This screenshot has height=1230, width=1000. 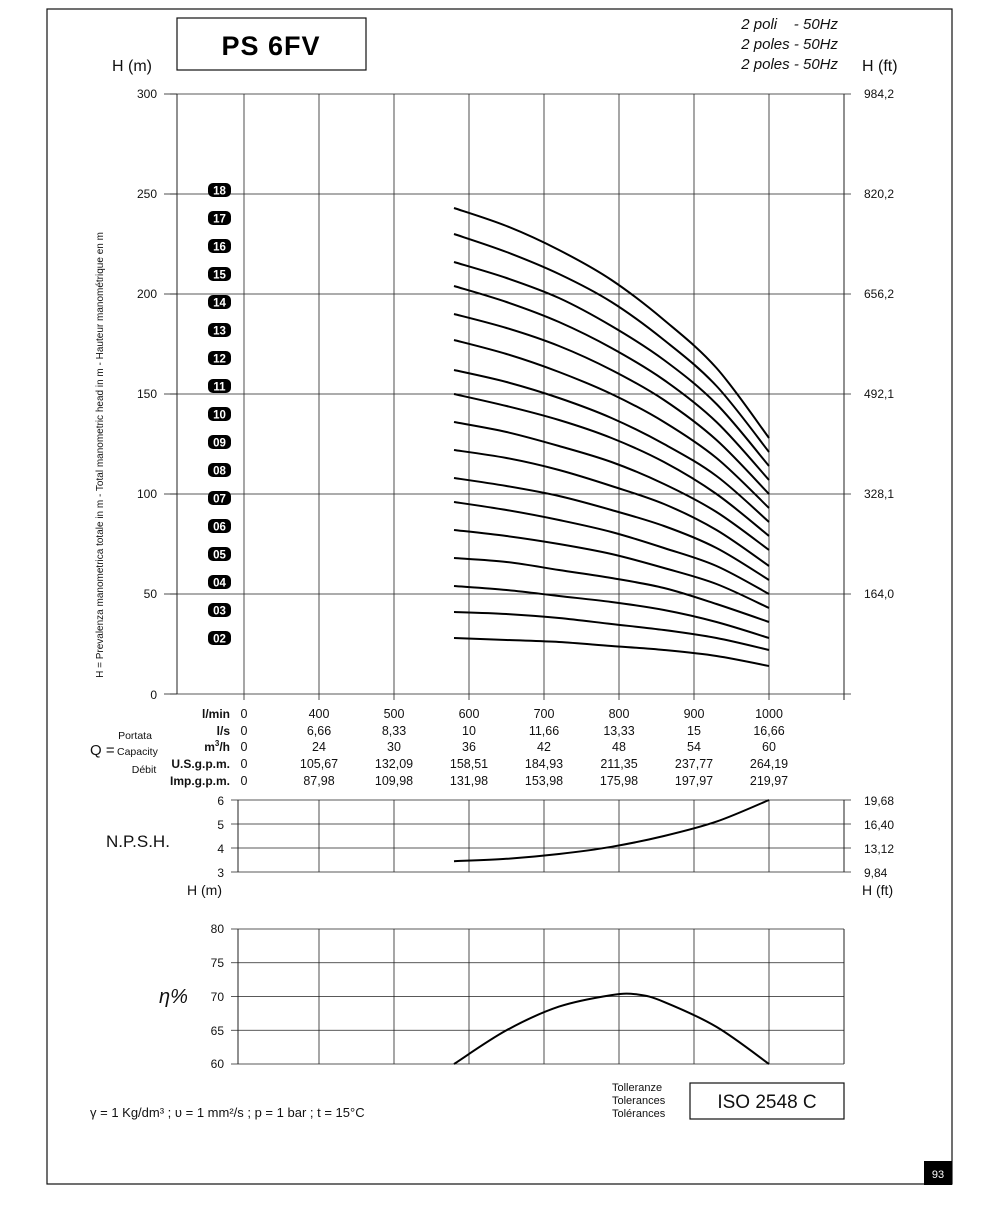 I want to click on npsh-grid, so click(x=541, y=836).